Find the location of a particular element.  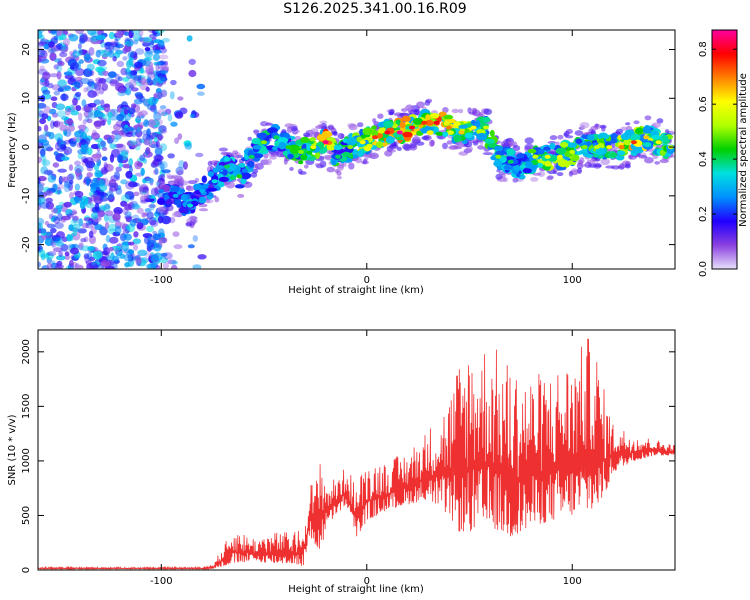

colorbar-tick-label: 0.6 is located at coordinates (703, 104).